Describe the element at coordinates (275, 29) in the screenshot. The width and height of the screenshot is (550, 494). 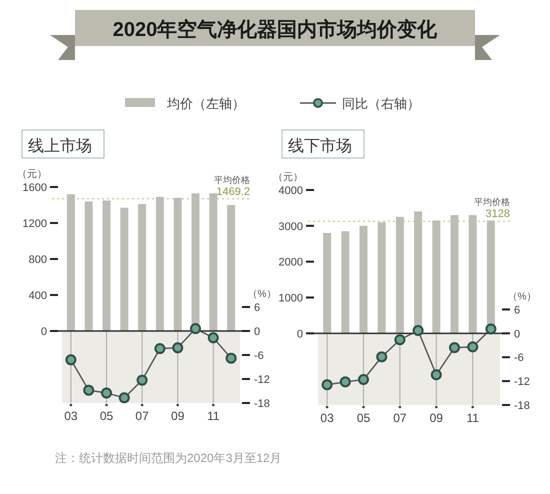
I see `chart-title: 2020年空气净化器国内市场均价变化` at that location.